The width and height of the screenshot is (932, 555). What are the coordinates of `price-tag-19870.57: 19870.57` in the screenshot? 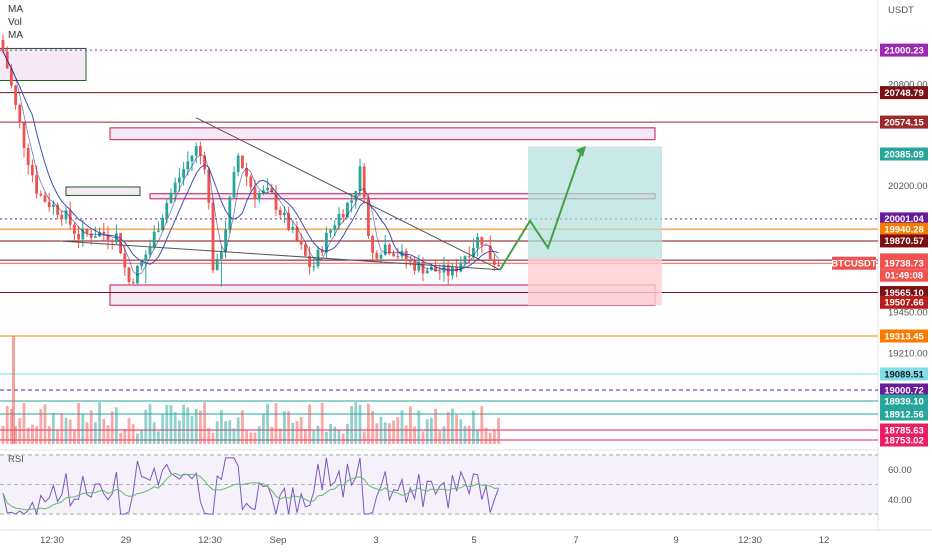 It's located at (904, 241).